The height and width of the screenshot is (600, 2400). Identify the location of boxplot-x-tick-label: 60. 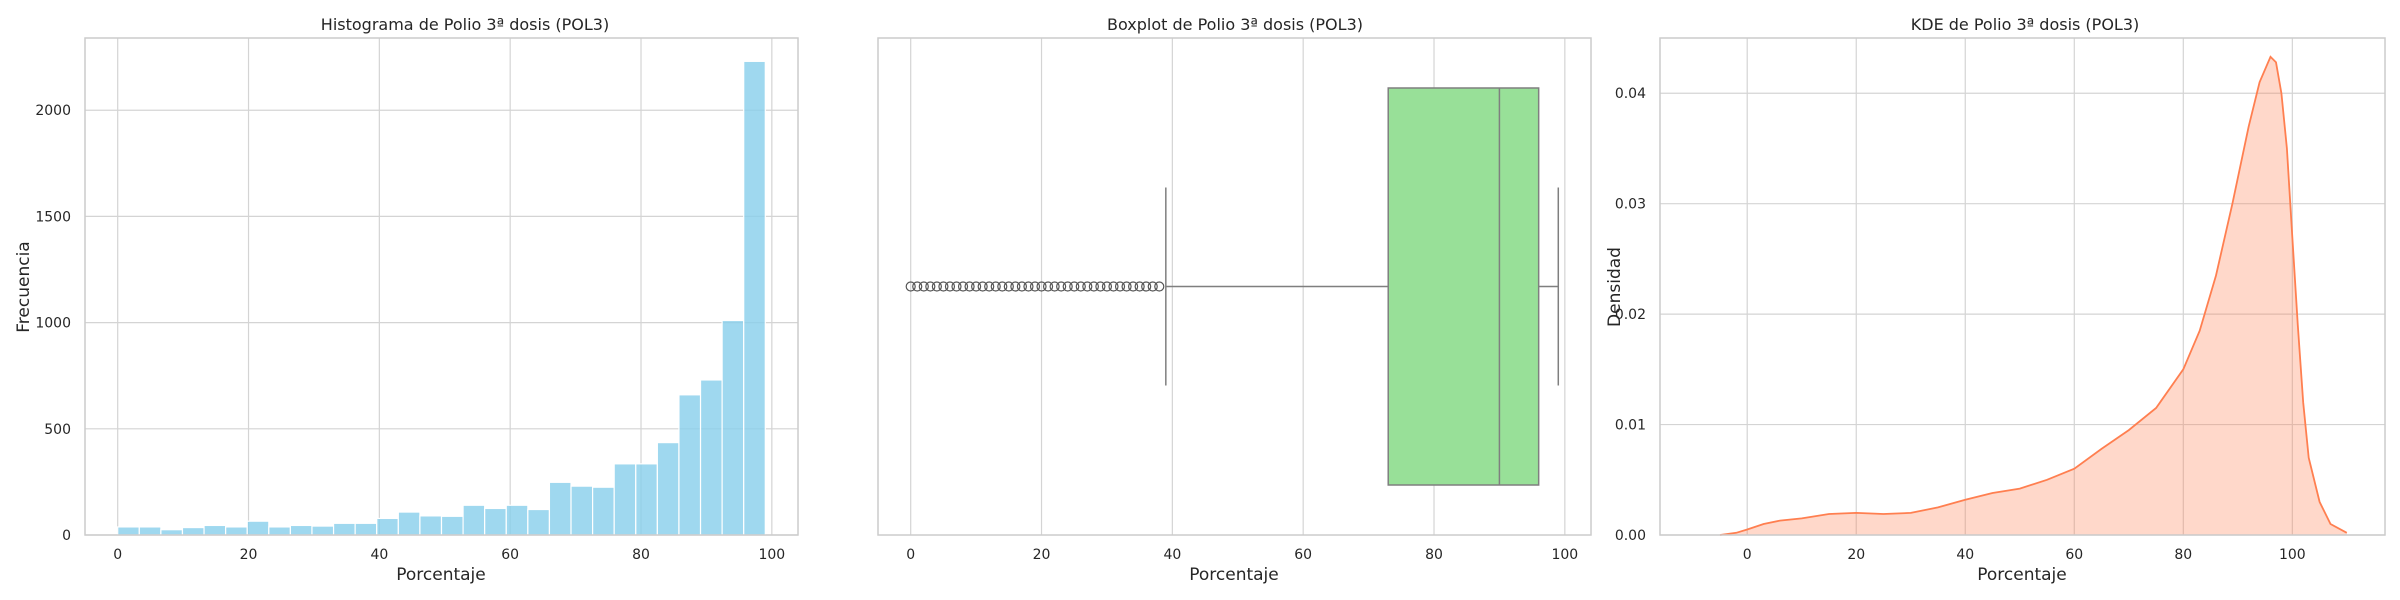
(1303, 555).